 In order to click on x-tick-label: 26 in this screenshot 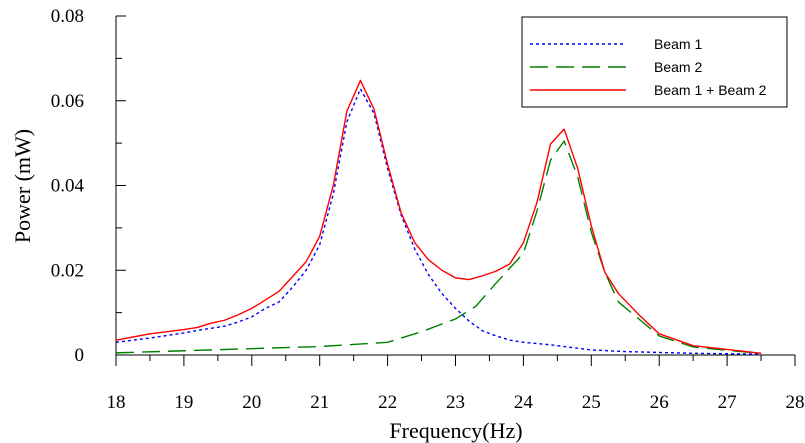, I will do `click(659, 402)`.